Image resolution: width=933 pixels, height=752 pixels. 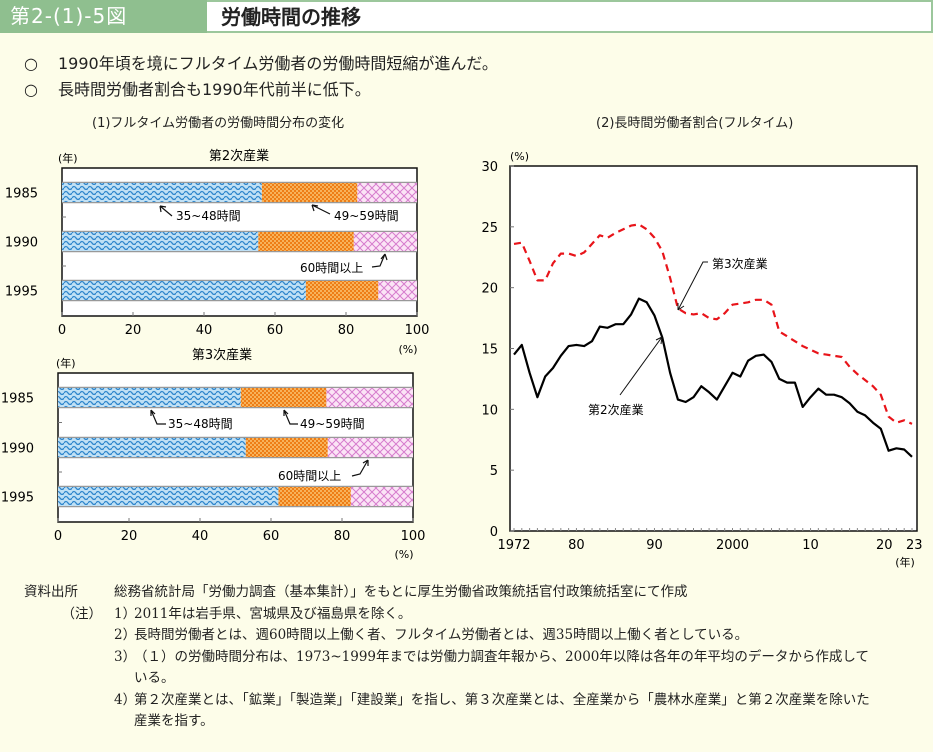 I want to click on summary-item: ○ 長時間労働者割合も1990年代前半に低下。, so click(x=197, y=88).